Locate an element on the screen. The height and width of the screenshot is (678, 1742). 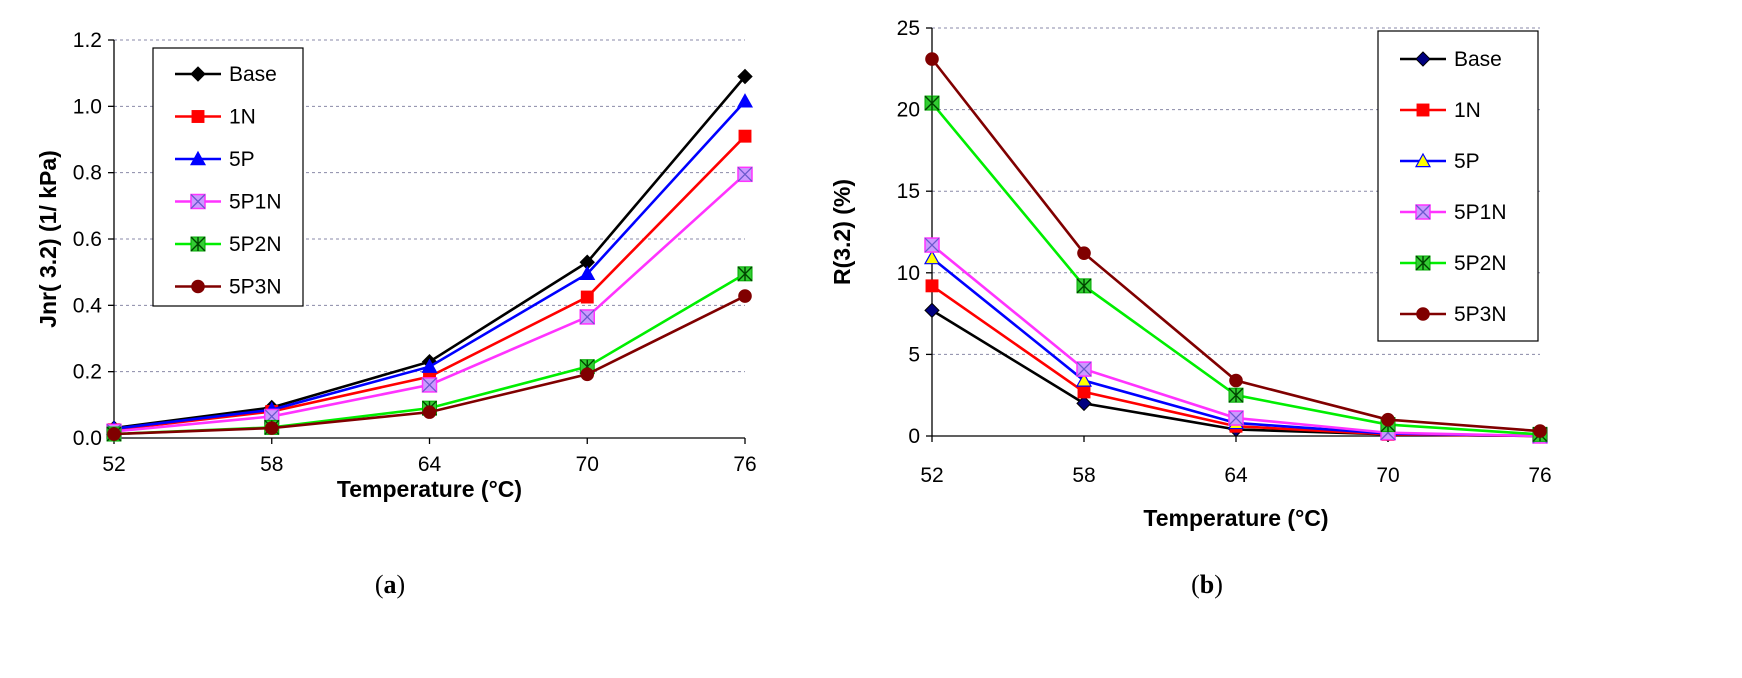
panel-label: (b) is located at coordinates (1207, 584).